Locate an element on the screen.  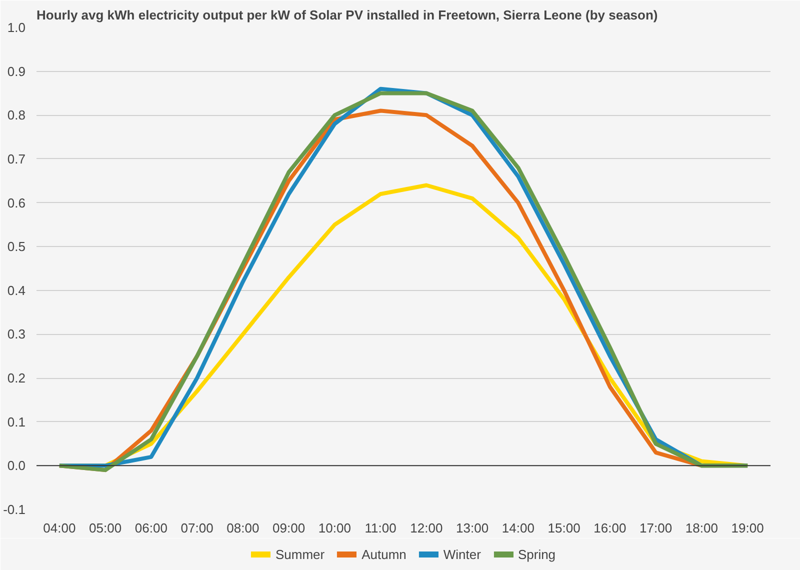
y-tick-label: 0.6 is located at coordinates (16, 202).